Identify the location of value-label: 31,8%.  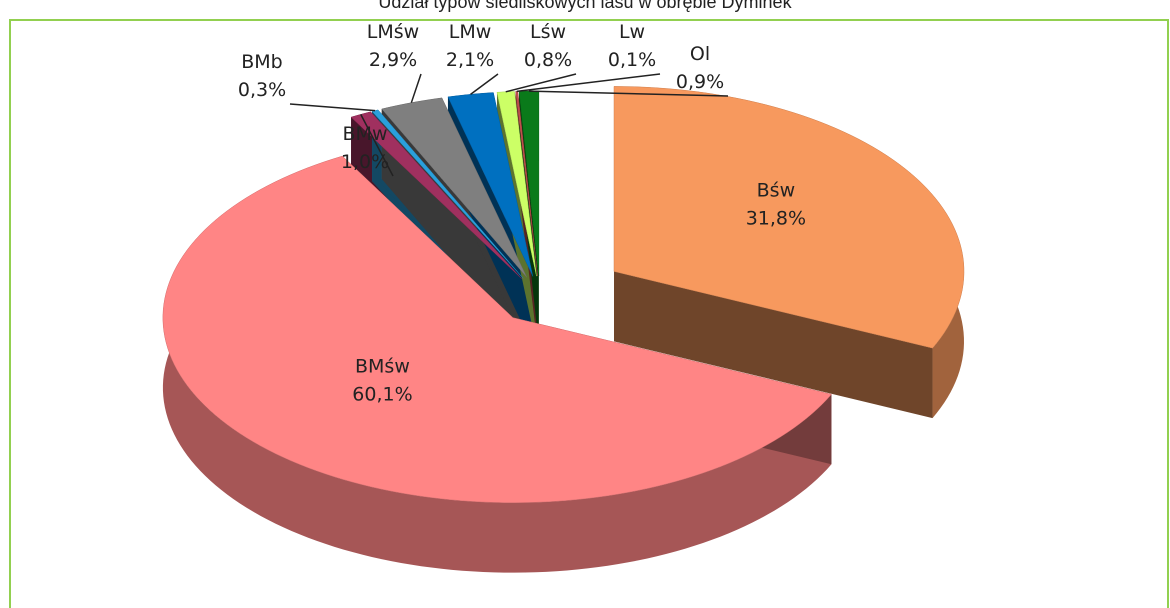
(776, 218).